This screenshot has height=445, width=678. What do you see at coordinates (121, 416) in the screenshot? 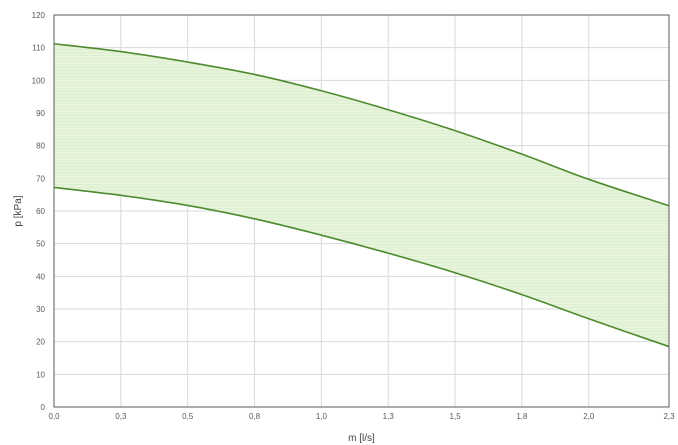
I see `x-tick-label: 0,3` at bounding box center [121, 416].